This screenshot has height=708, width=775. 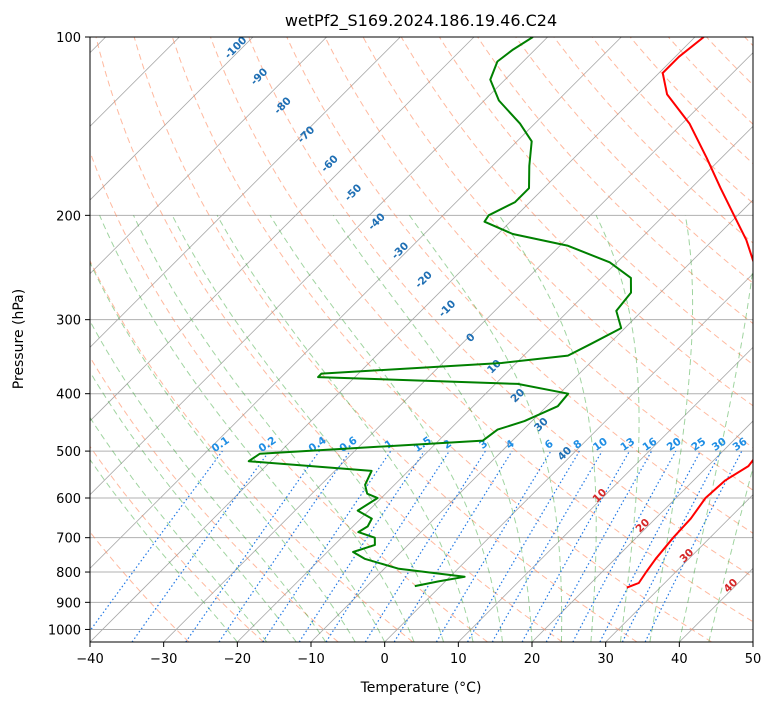 I want to click on isotherm-label: -100, so click(x=235, y=47).